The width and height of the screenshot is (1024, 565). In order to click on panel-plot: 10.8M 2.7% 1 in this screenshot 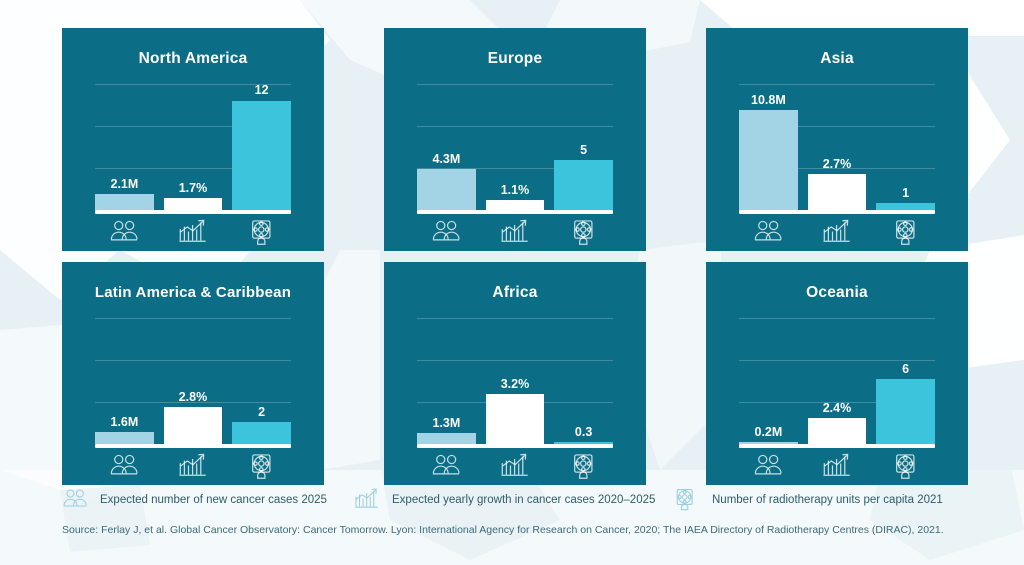, I will do `click(837, 164)`.